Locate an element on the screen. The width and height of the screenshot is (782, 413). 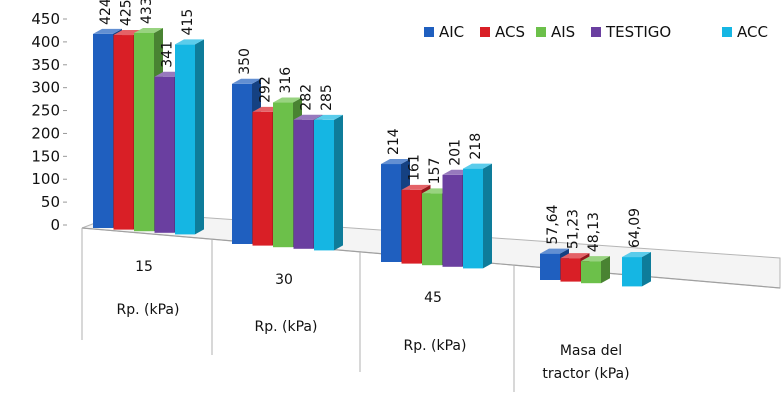
category-label: tractor (kPa) is located at coordinates (585, 374).